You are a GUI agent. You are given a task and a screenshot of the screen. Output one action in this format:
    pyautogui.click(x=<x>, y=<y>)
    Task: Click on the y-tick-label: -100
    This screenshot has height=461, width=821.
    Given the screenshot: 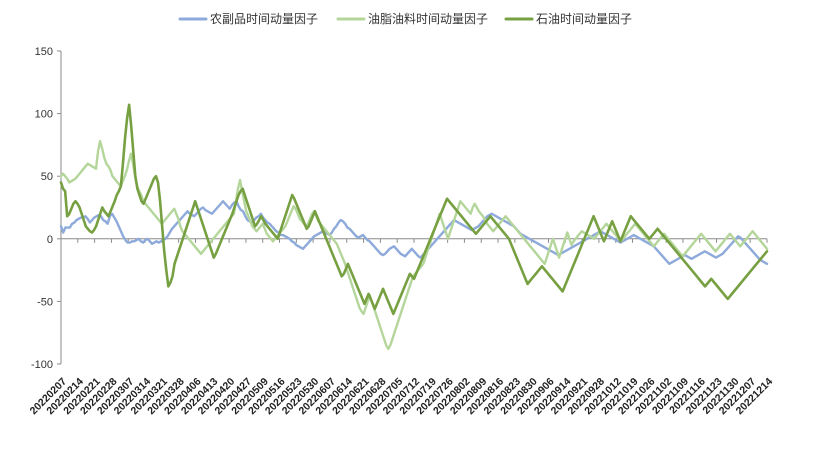 What is the action you would take?
    pyautogui.click(x=42, y=365)
    